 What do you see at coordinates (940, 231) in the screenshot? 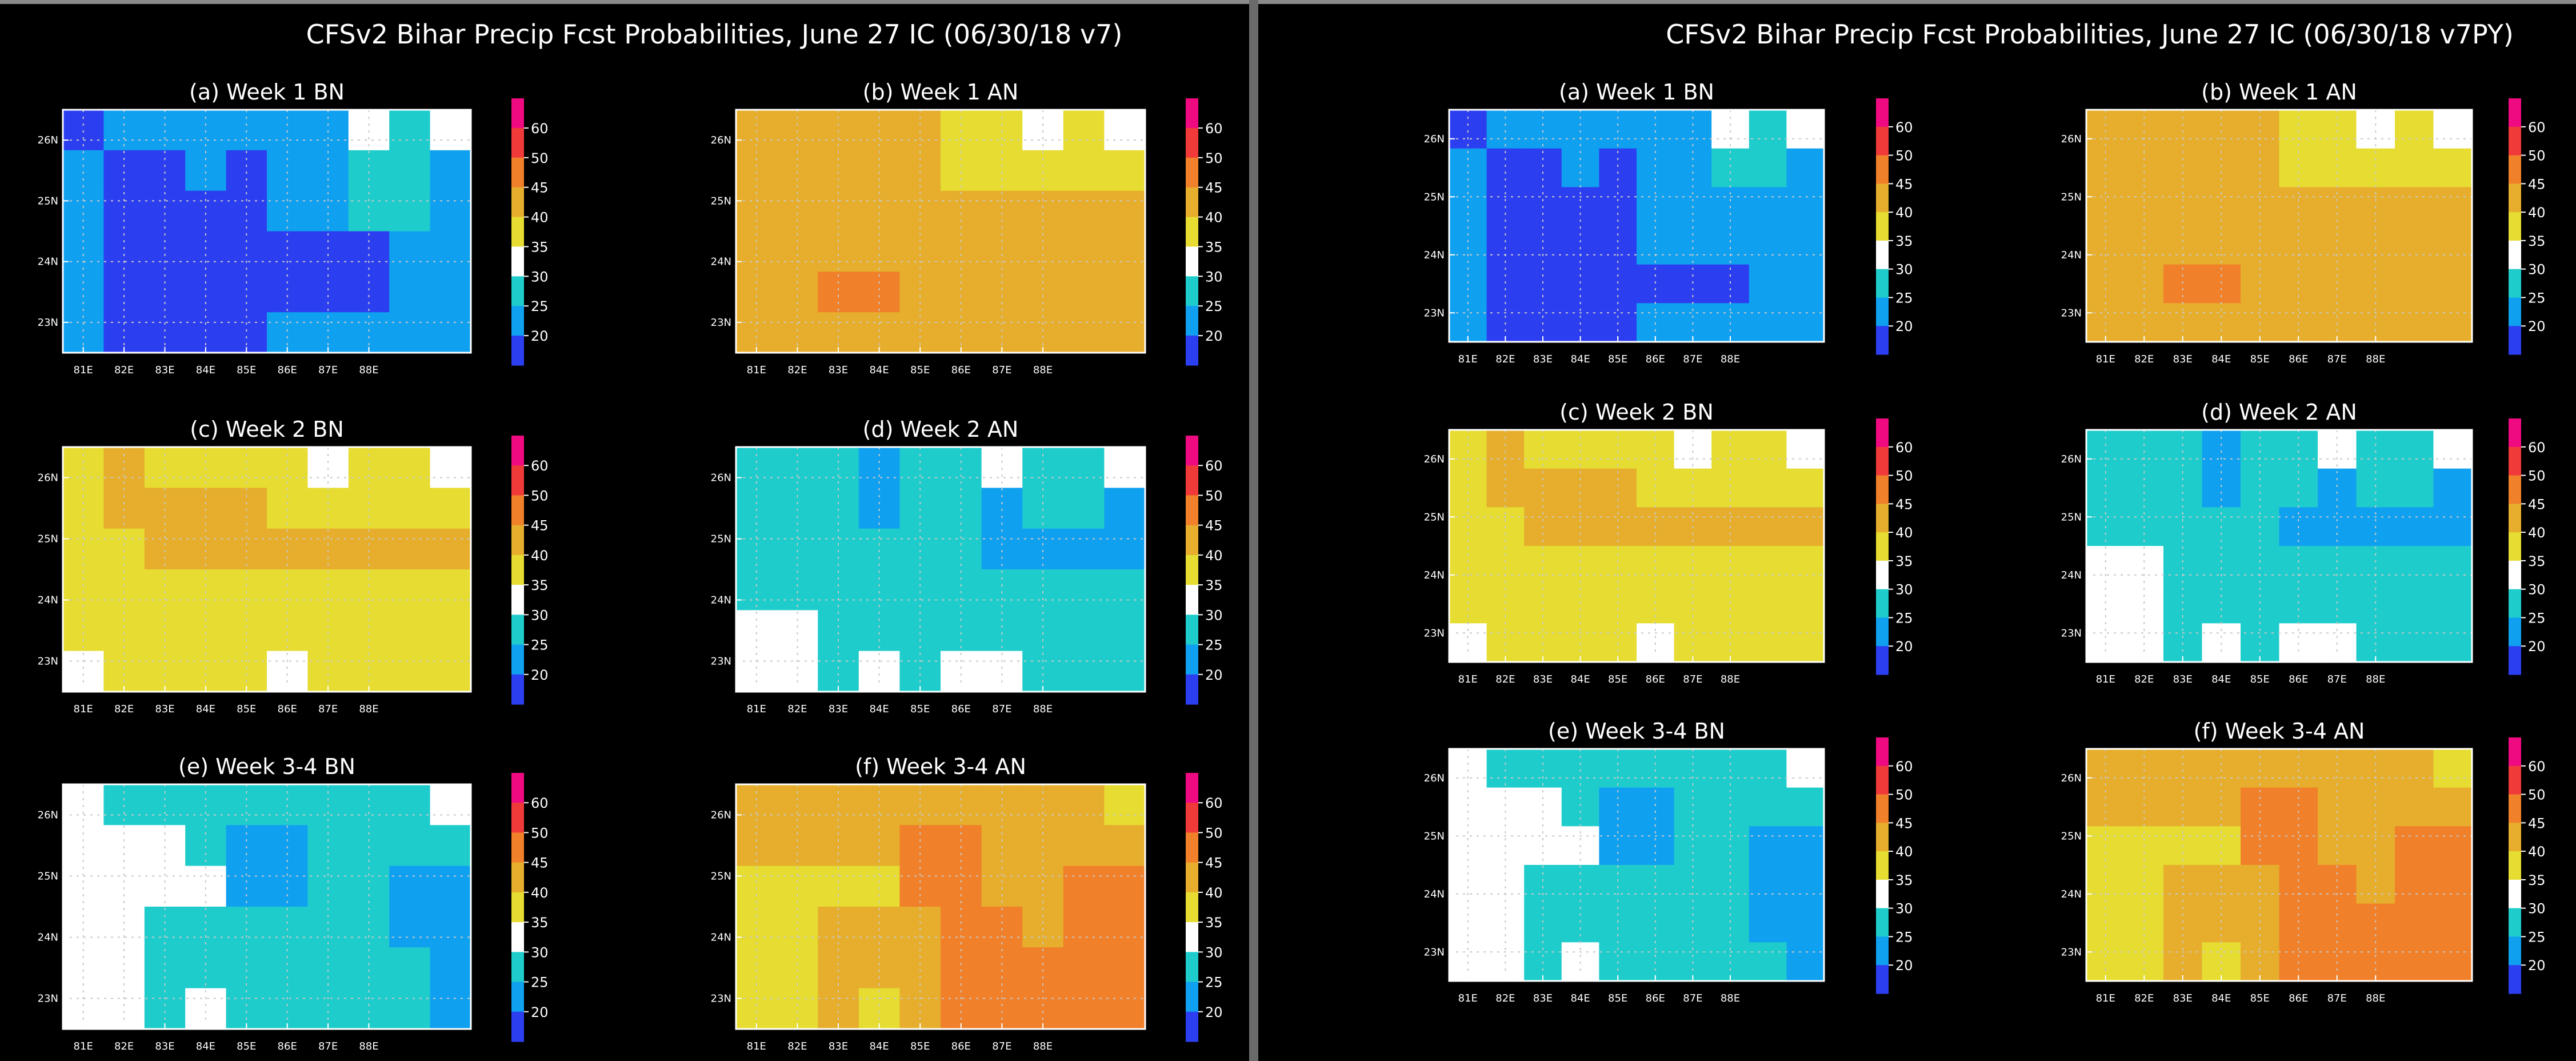
I see `plot-frame` at bounding box center [940, 231].